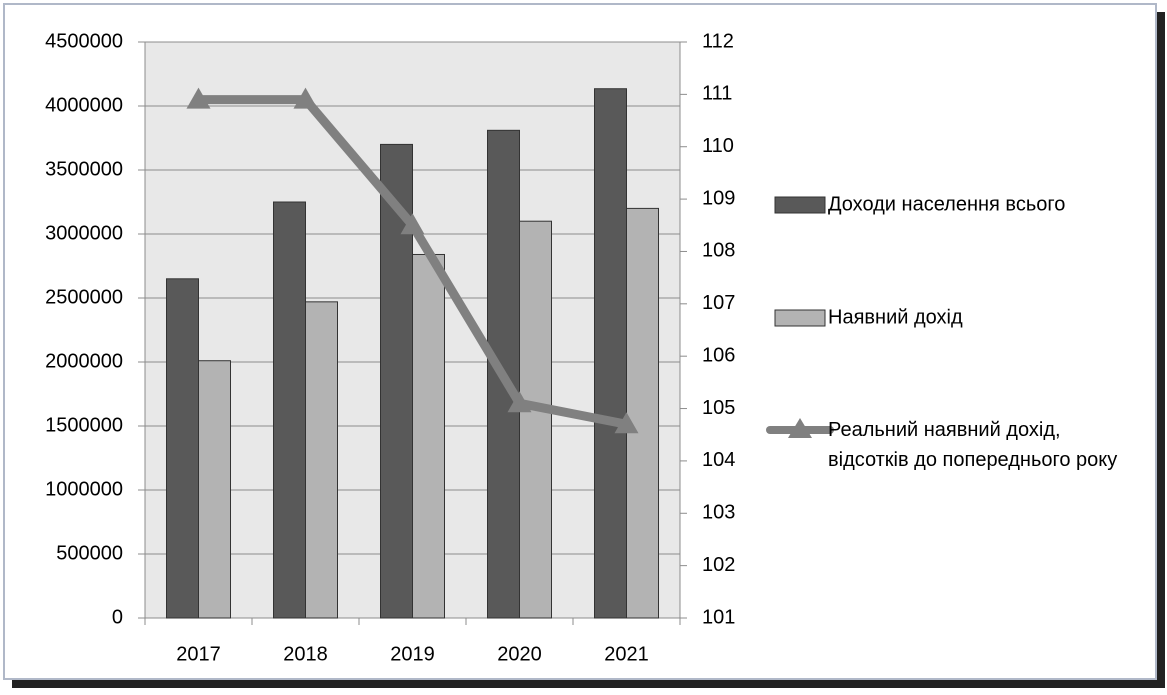  I want to click on y2-tick-label: 112, so click(718, 41).